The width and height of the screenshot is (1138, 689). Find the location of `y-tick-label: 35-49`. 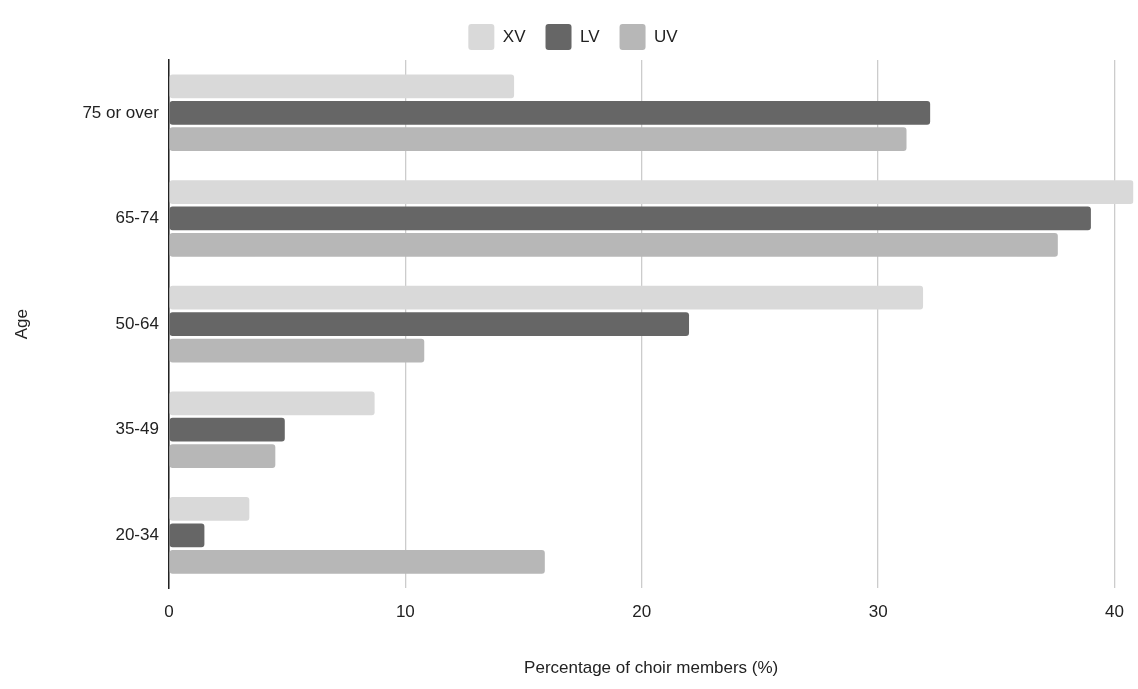

y-tick-label: 35-49 is located at coordinates (137, 429).